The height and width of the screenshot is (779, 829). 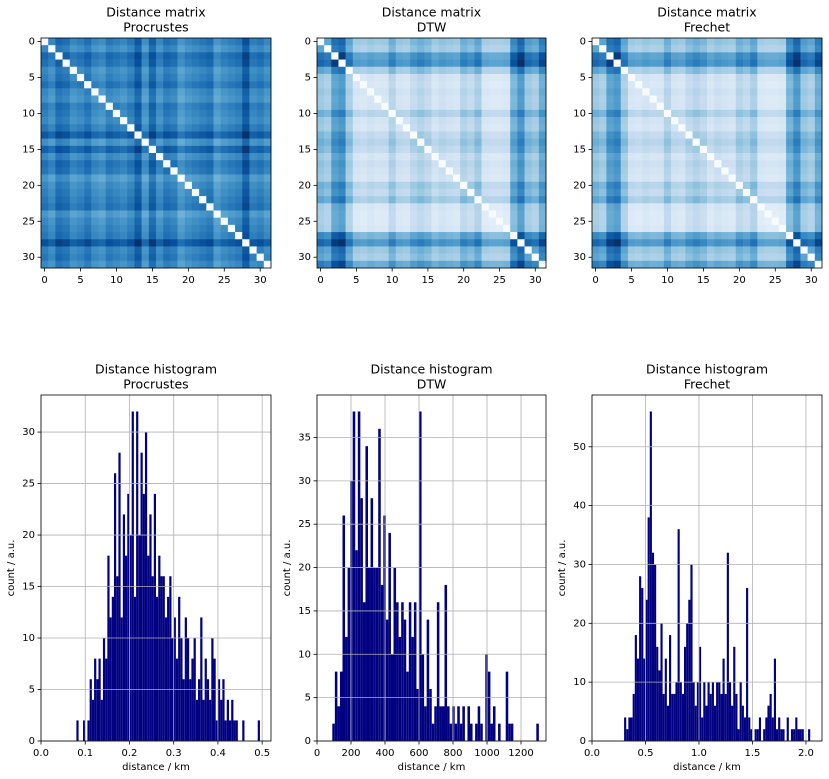 I want to click on y-tick-label: 15, so click(x=28, y=587).